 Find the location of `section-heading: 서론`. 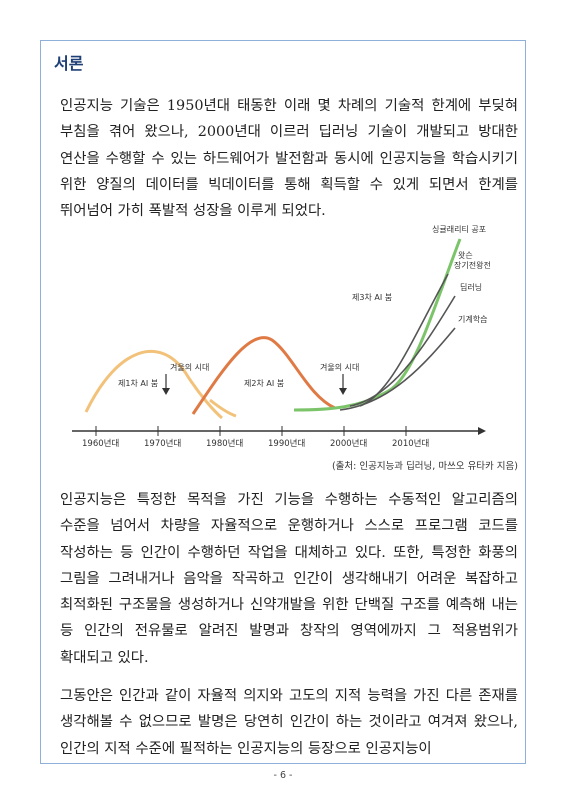

section-heading: 서론 is located at coordinates (69, 63).